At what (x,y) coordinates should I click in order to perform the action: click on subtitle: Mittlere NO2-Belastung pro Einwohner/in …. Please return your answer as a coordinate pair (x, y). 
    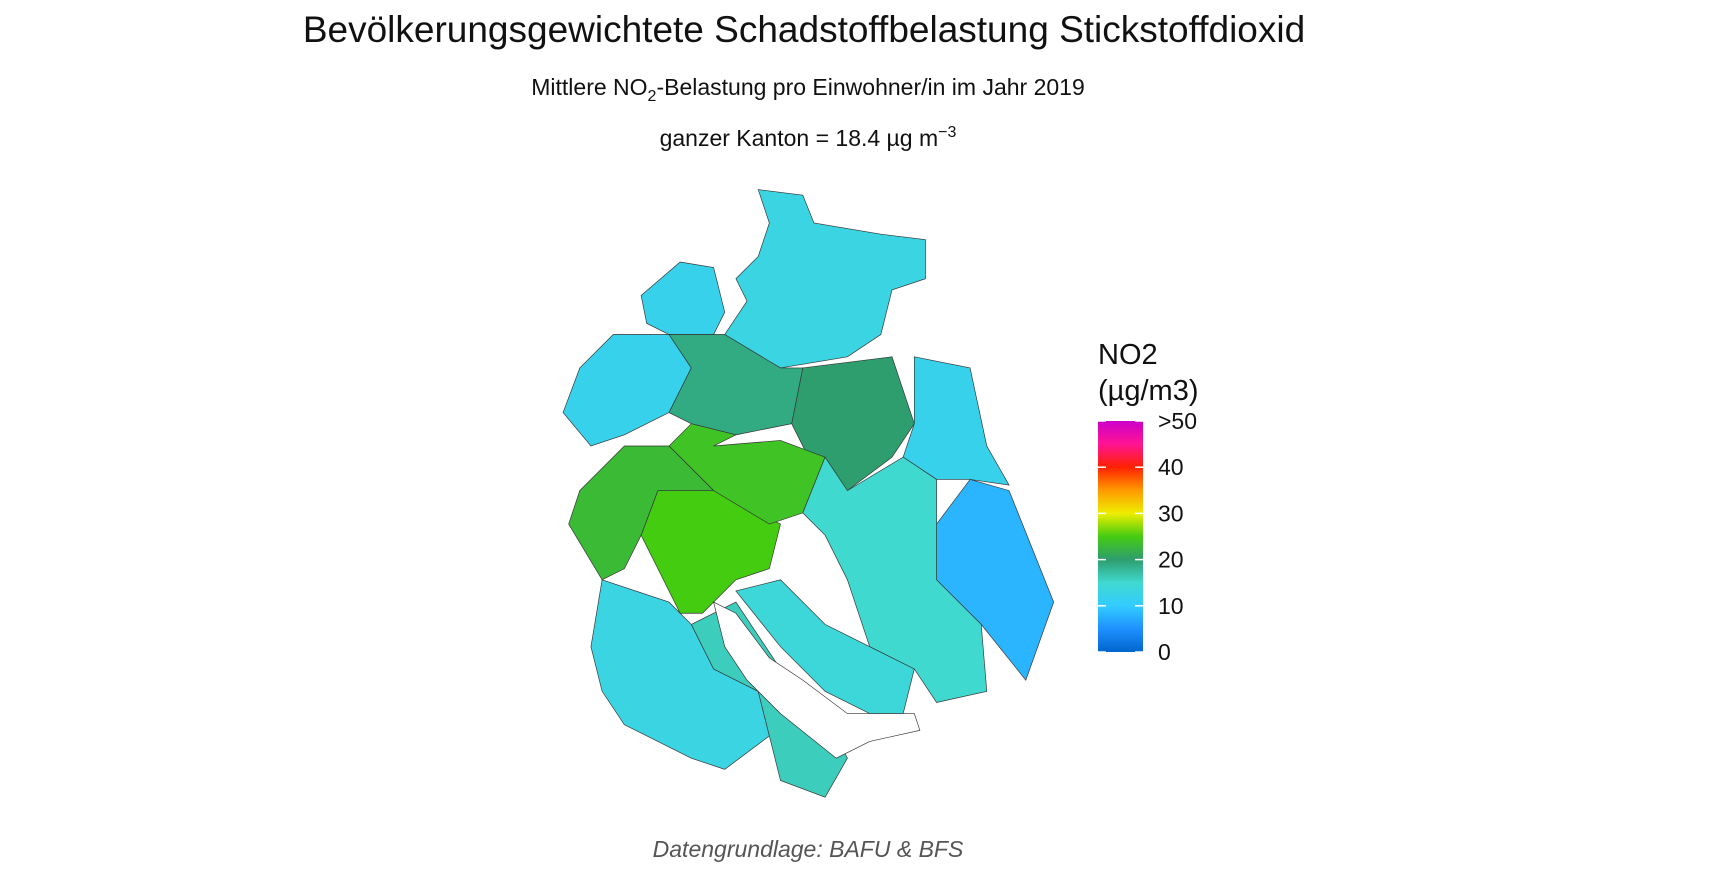
    Looking at the image, I should click on (808, 89).